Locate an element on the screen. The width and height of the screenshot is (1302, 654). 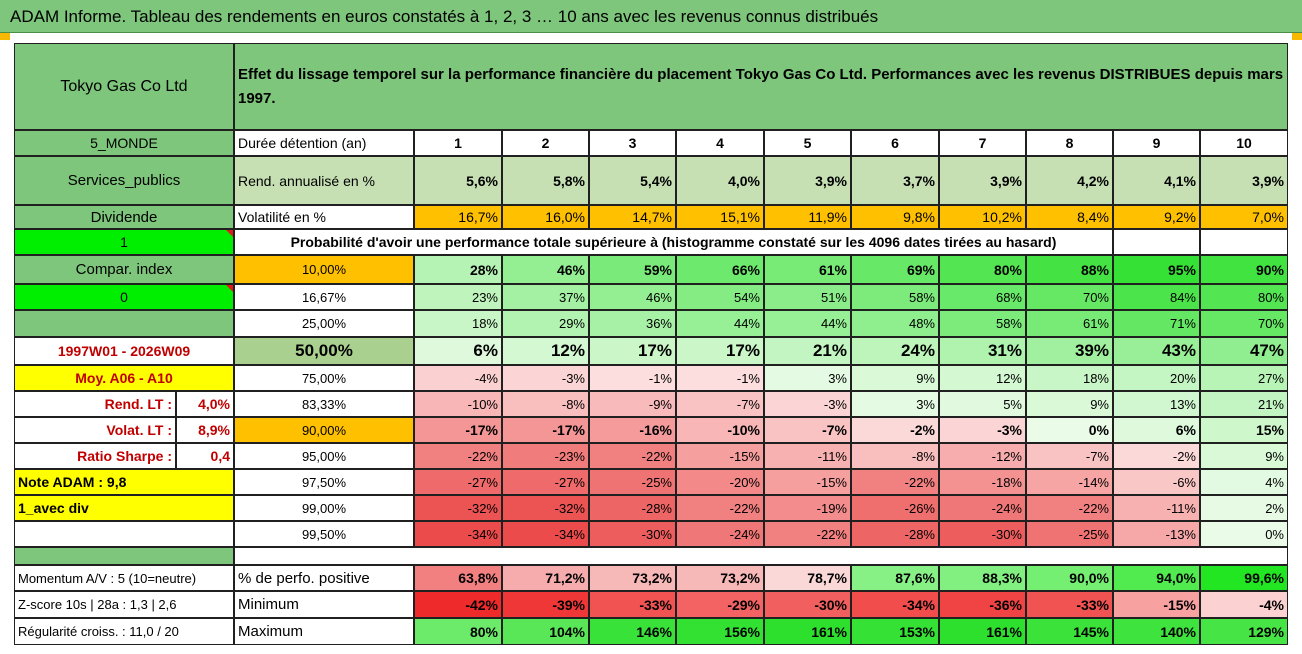
distribution-selector: 1 is located at coordinates (124, 242).